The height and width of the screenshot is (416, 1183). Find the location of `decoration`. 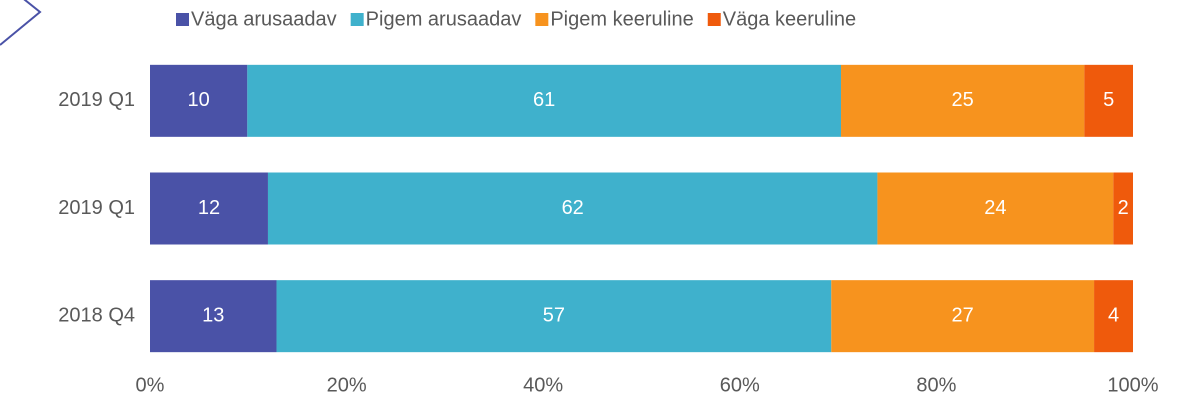

decoration is located at coordinates (21, 23).